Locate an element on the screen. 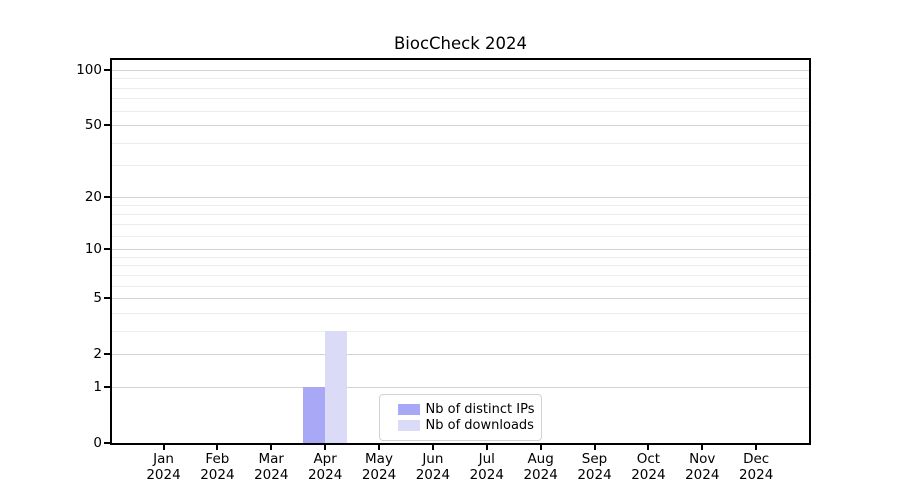 Image resolution: width=900 pixels, height=500 pixels. x-tick-label: Aug 2024 is located at coordinates (541, 467).